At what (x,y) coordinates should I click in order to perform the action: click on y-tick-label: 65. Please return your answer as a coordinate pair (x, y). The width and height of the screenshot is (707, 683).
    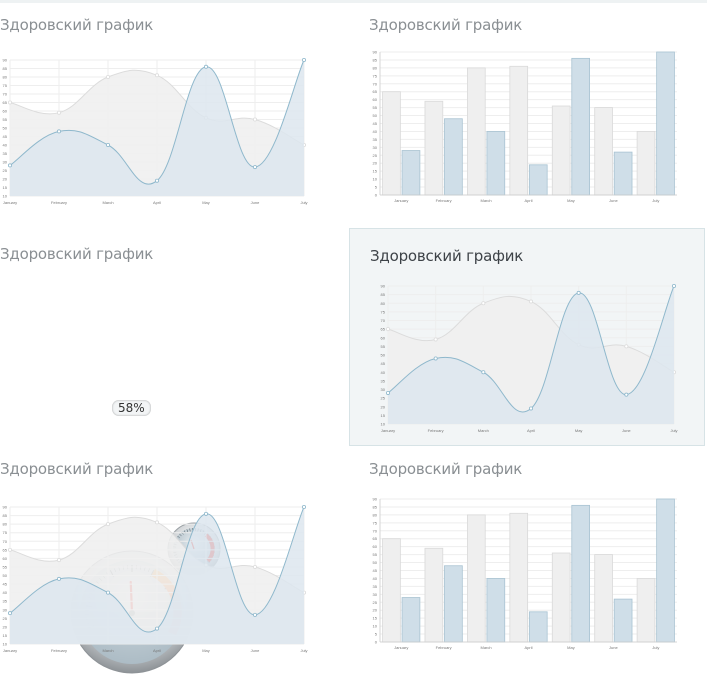
    Looking at the image, I should click on (383, 329).